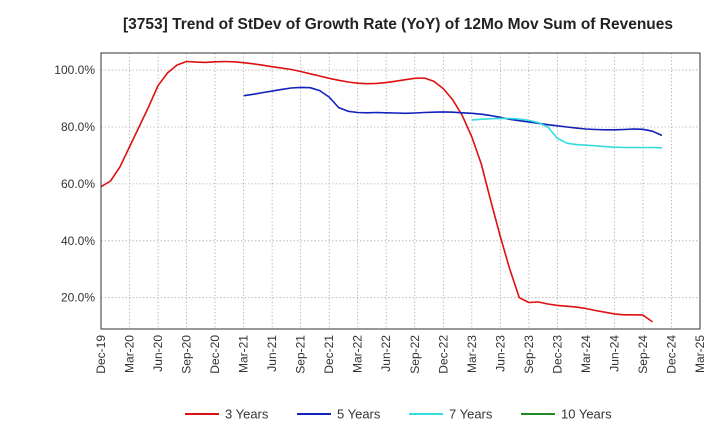  I want to click on y-tick-label: 60.0%, so click(78, 184).